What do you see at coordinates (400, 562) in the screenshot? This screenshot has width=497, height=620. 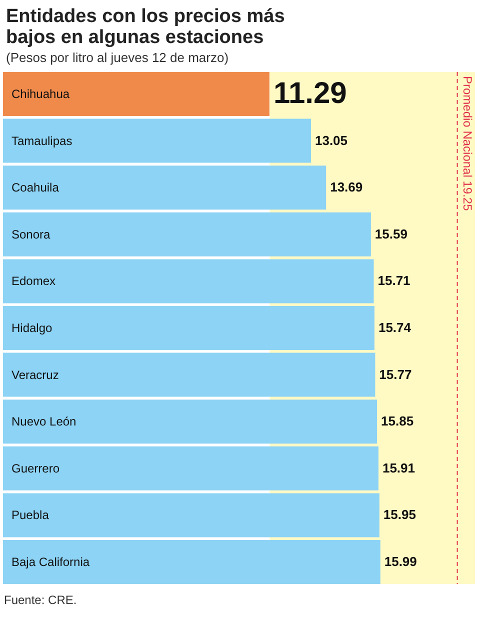 I see `data-label: 15.99` at bounding box center [400, 562].